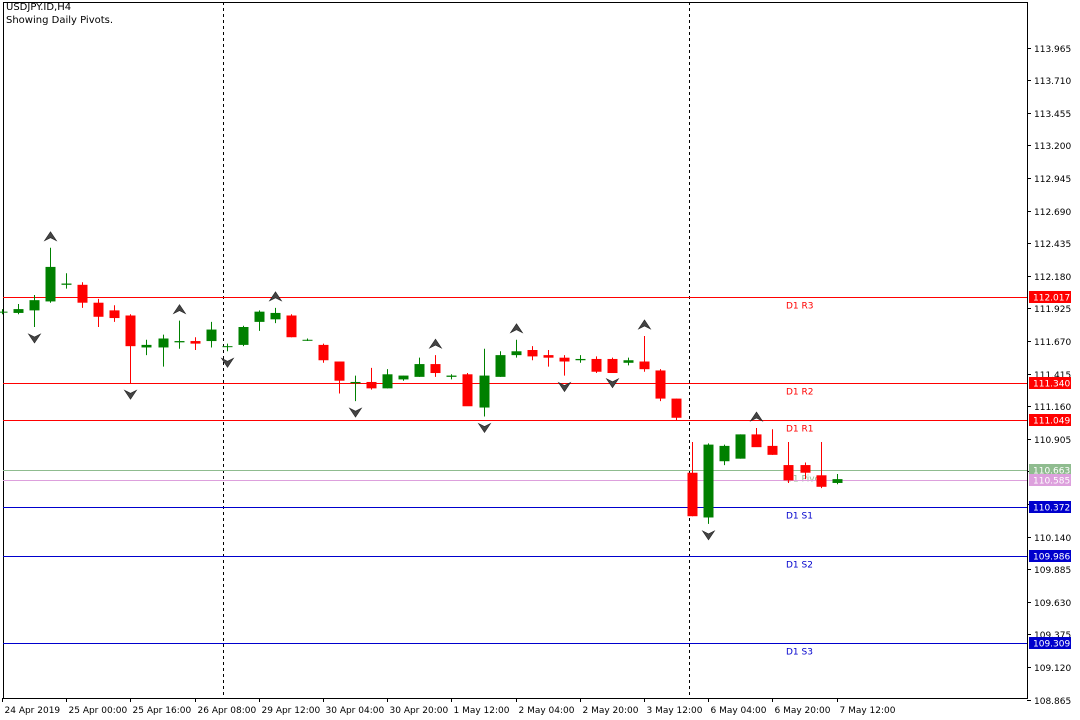 The image size is (1080, 720). What do you see at coordinates (1052, 50) in the screenshot?
I see `y-tick-label-0: 113.965` at bounding box center [1052, 50].